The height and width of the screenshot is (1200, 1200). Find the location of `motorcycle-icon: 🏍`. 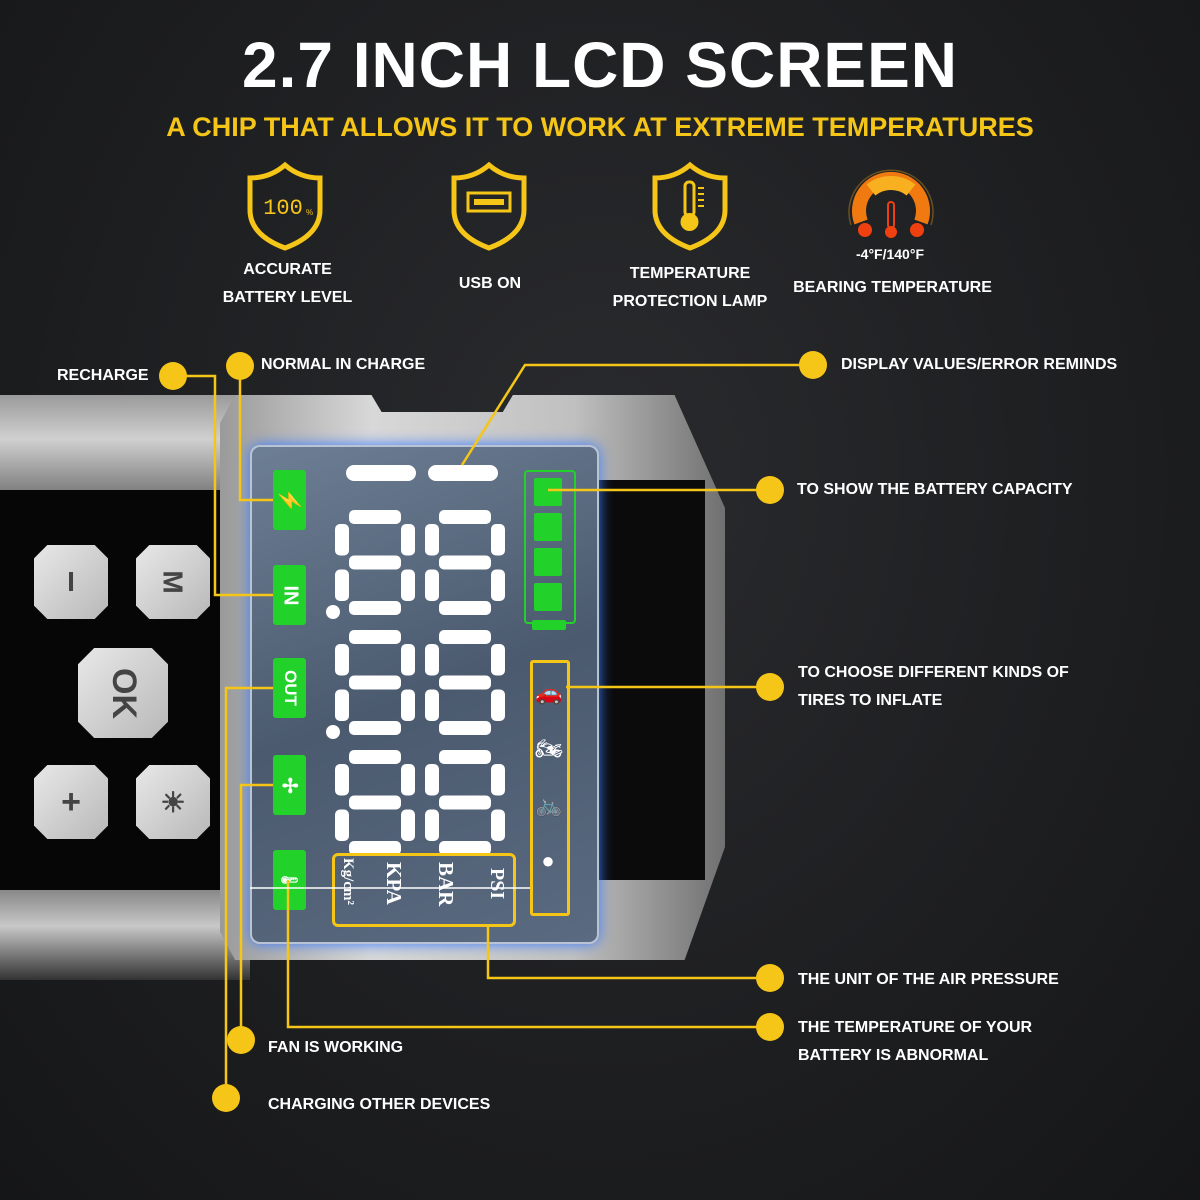

motorcycle-icon: 🏍 is located at coordinates (549, 748).